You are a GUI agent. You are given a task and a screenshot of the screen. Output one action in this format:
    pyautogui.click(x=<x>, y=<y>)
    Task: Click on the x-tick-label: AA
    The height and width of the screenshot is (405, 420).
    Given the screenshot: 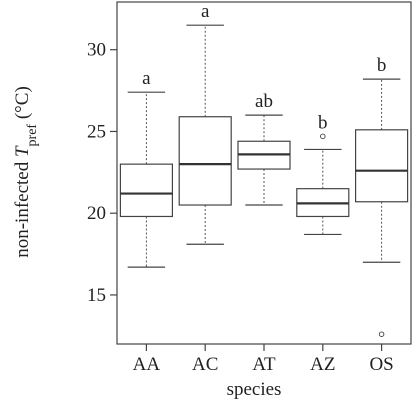 What is the action you would take?
    pyautogui.click(x=147, y=364)
    